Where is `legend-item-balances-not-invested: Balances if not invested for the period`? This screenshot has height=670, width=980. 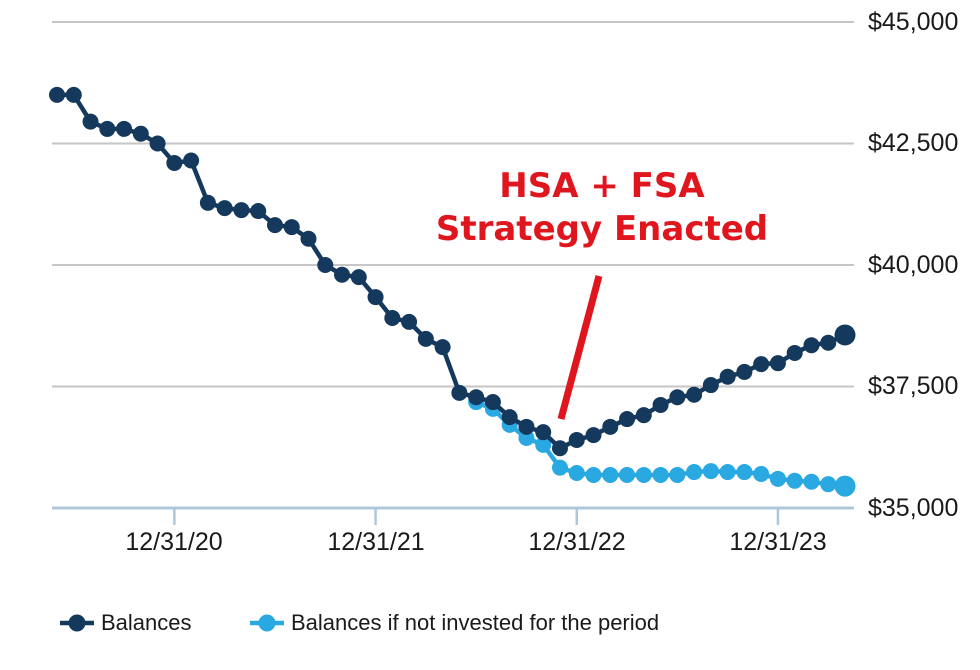
legend-item-balances-not-invested: Balances if not invested for the period is located at coordinates (454, 623).